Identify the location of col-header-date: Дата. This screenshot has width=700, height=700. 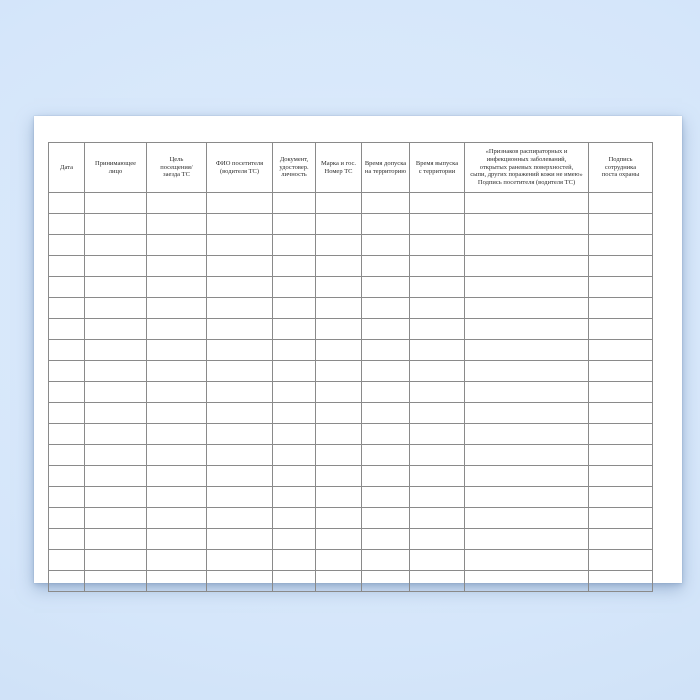
(66, 167).